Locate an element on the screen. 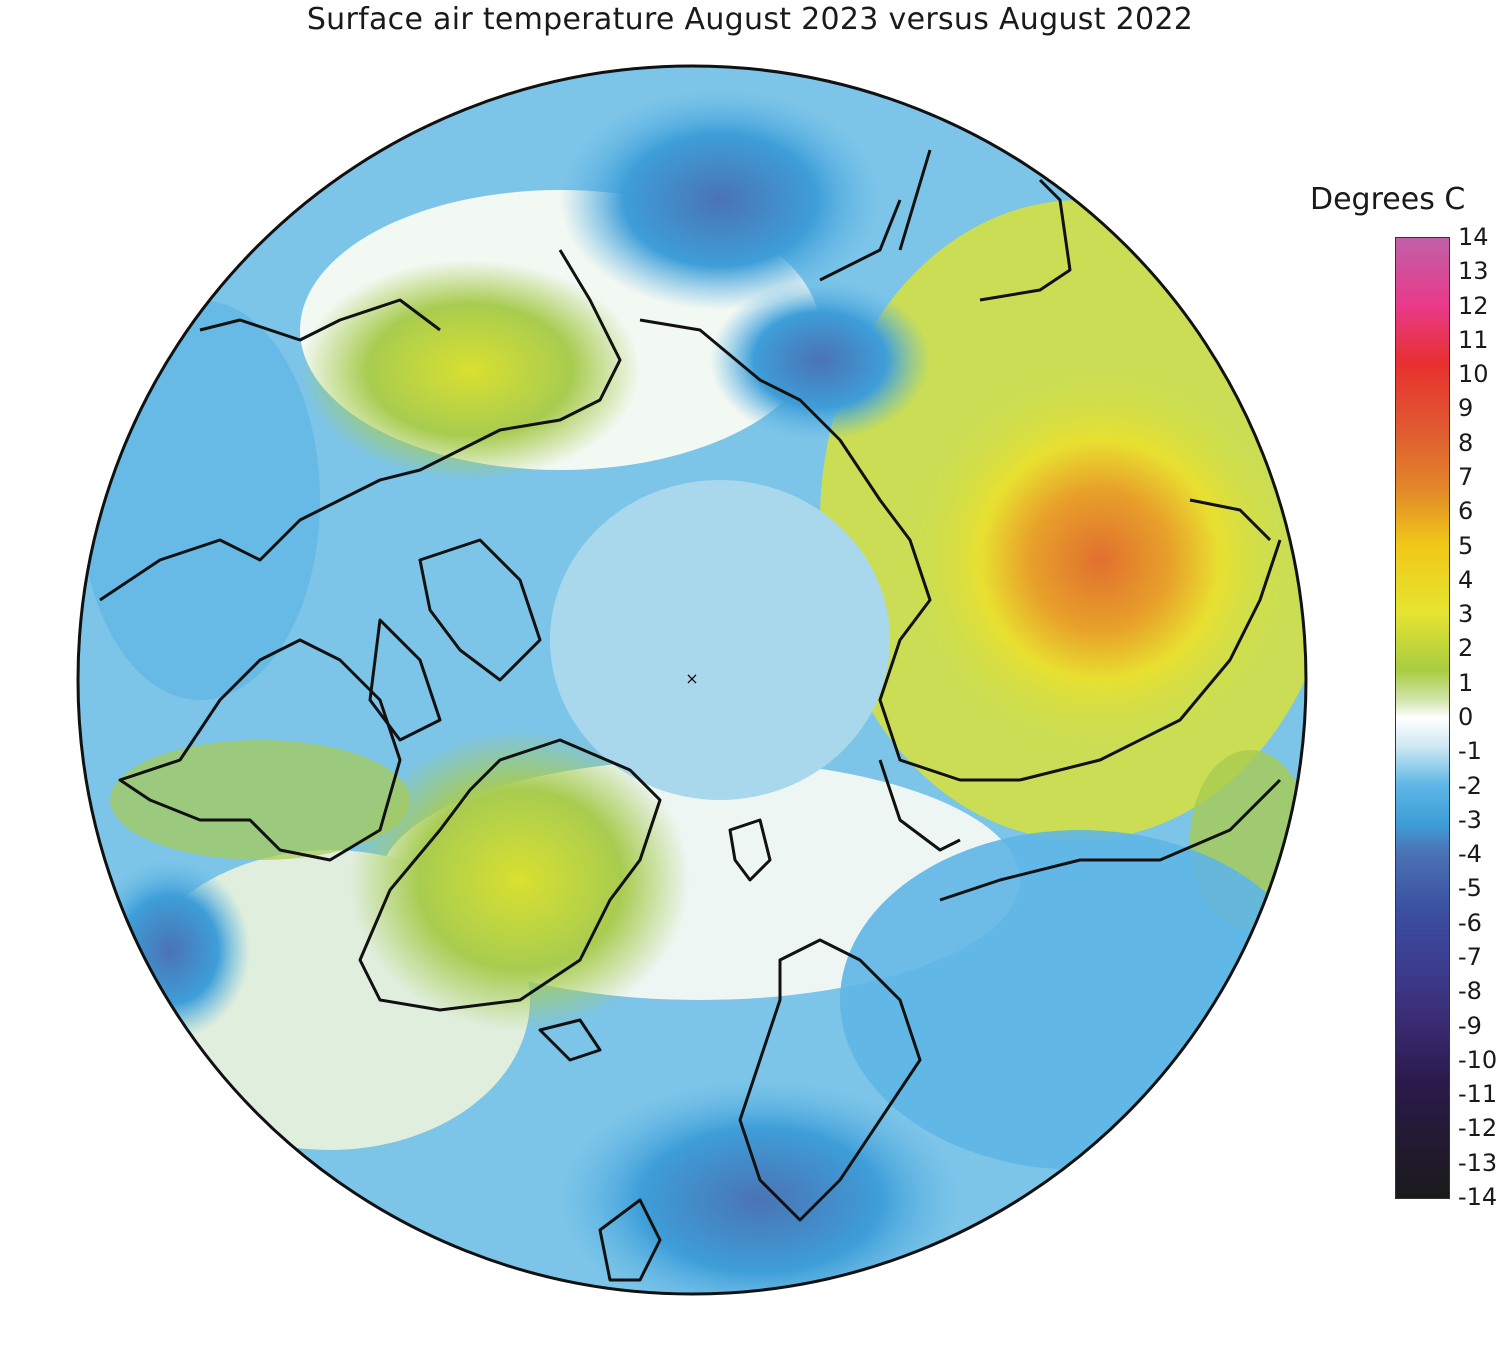 The image size is (1500, 1365). colorbar-tick-label: 1 is located at coordinates (1466, 682).